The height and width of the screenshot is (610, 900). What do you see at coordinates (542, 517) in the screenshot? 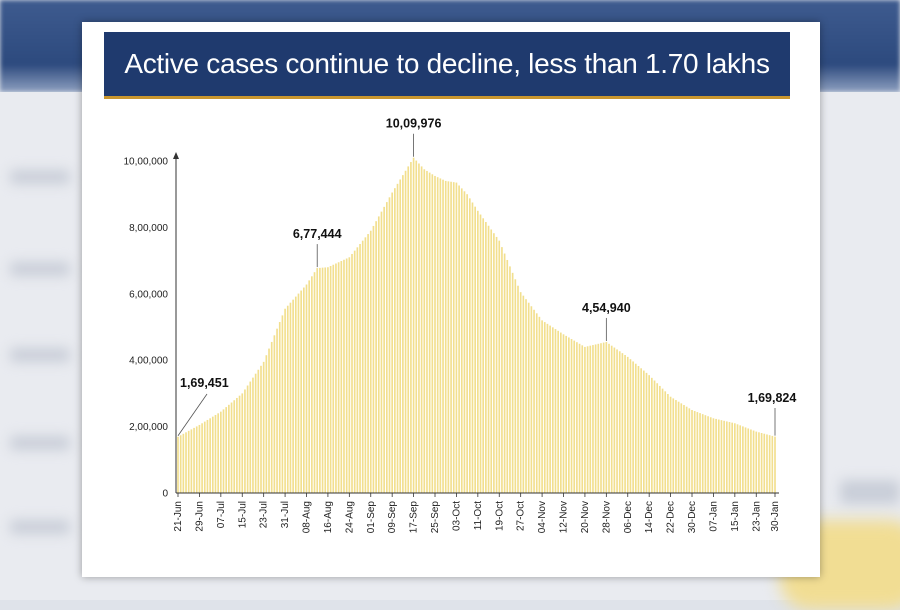
I see `x-tick-label: 04-Nov` at bounding box center [542, 517].